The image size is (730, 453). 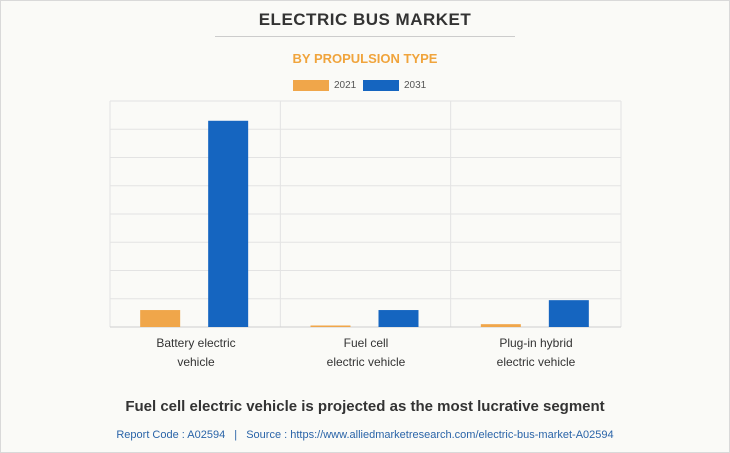 What do you see at coordinates (415, 85) in the screenshot?
I see `legend-label-2031: 2031` at bounding box center [415, 85].